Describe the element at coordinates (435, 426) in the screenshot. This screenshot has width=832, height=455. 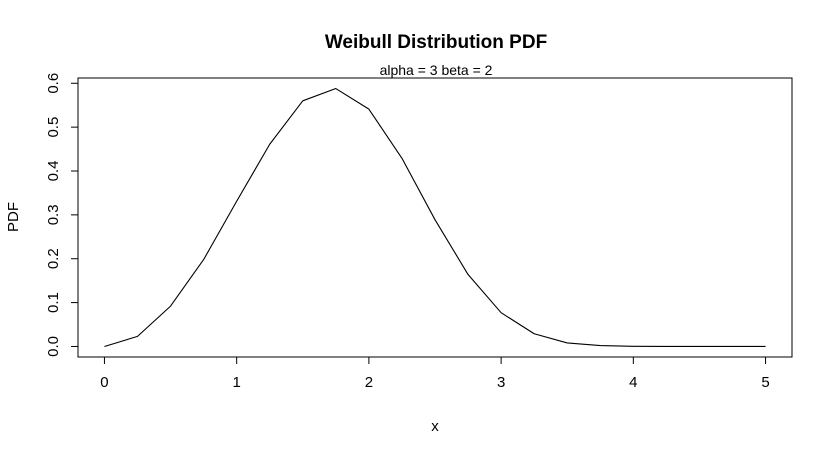
I see `x-axis-label: x` at that location.